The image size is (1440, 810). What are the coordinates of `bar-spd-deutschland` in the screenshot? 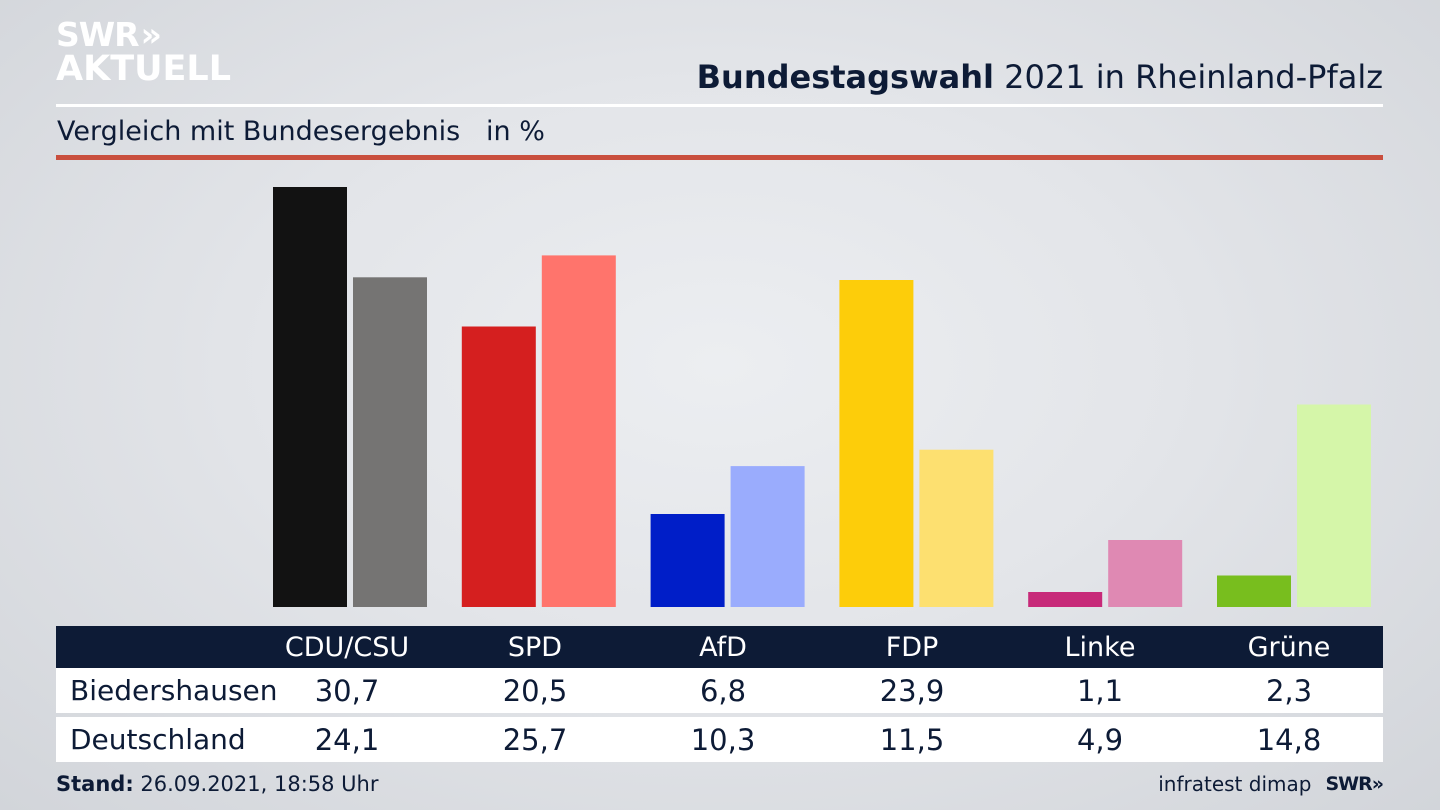 It's located at (578, 431).